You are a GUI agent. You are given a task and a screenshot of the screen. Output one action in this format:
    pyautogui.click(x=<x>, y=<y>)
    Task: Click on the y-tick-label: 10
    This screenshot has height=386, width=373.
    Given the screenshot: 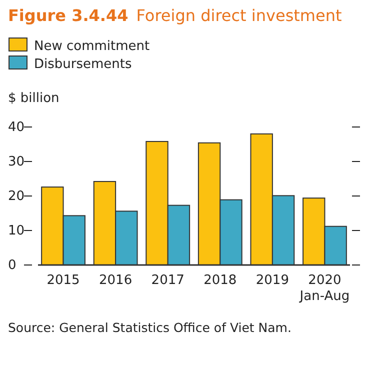 What is the action you would take?
    pyautogui.click(x=16, y=231)
    